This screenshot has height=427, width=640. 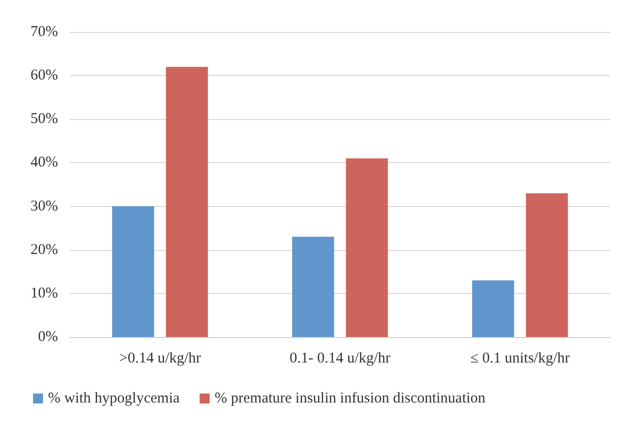 I want to click on y-tick-label: 10%, so click(x=44, y=293).